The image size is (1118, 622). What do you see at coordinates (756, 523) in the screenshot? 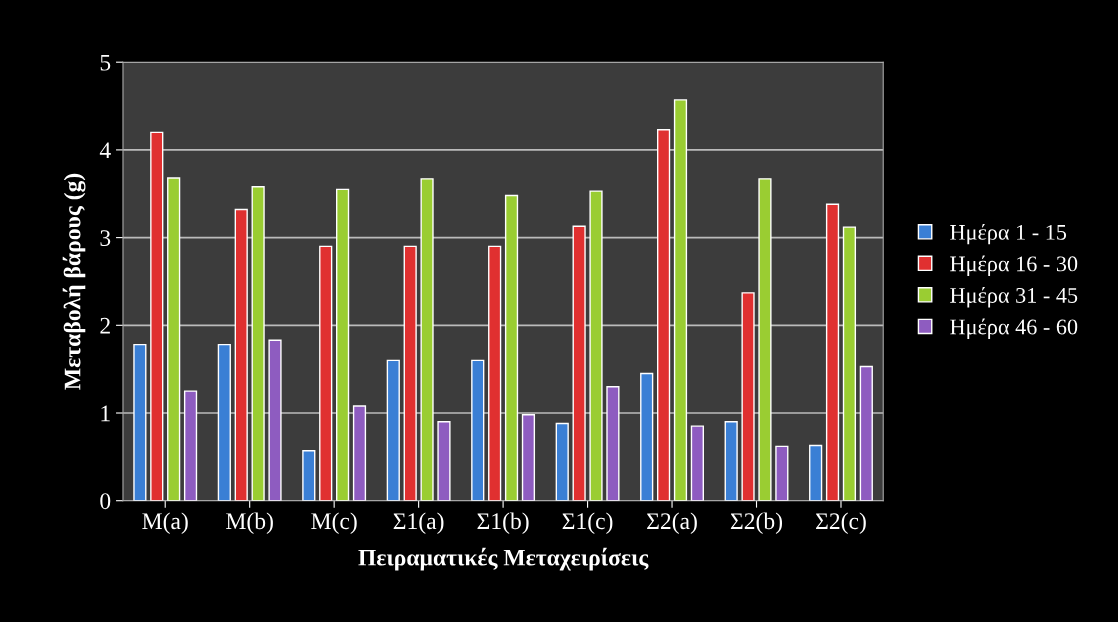
I see `x-tick-label: Σ2(b)` at bounding box center [756, 523].